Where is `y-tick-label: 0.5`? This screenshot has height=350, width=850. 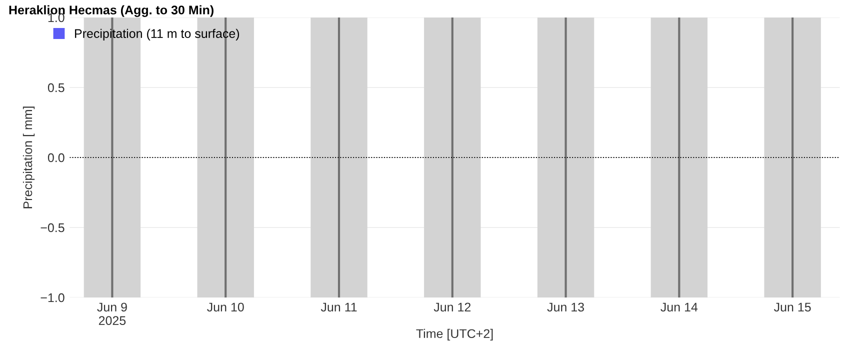
y-tick-label: 0.5 is located at coordinates (56, 87).